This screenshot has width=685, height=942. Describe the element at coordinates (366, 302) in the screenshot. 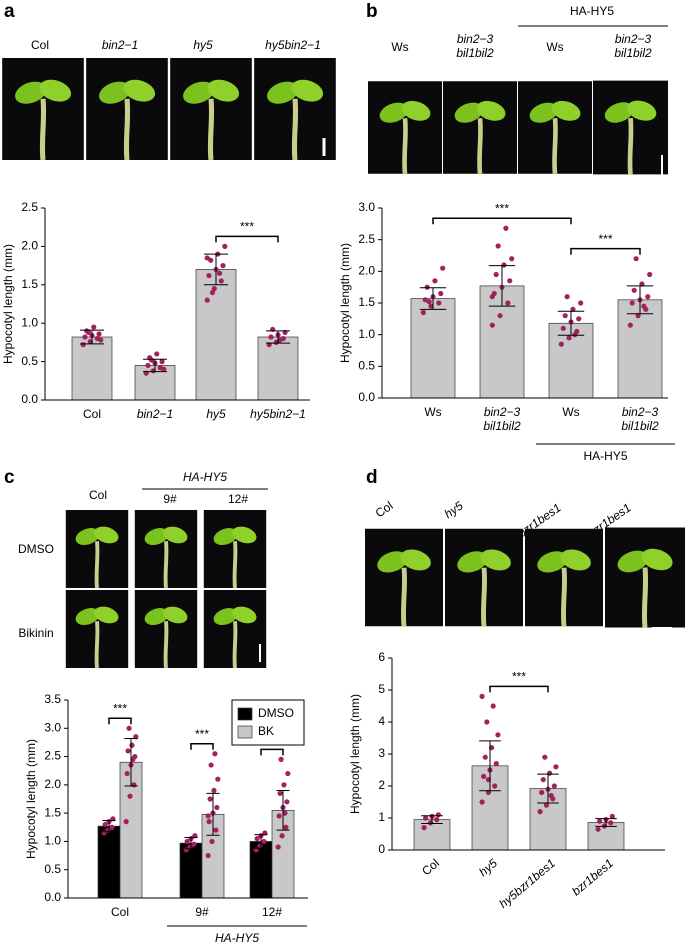

I see `y-tick-label: 1.5` at that location.